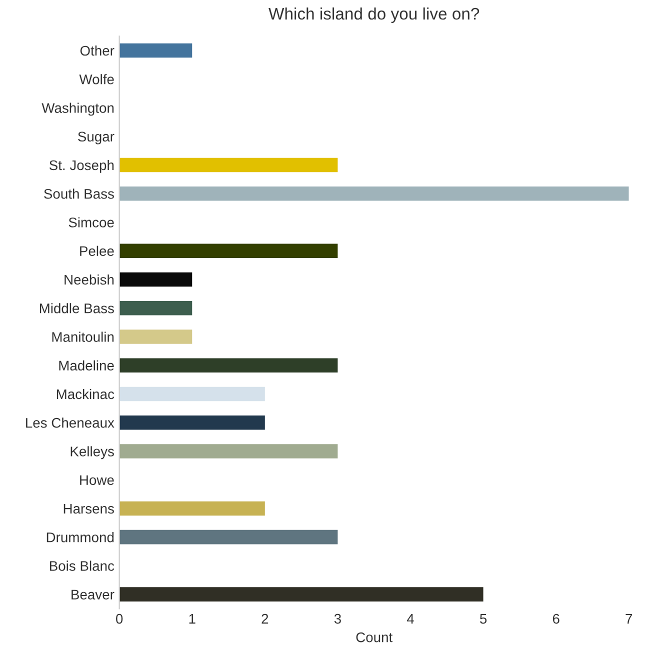 The image size is (645, 658). I want to click on y-tick-label: Drummond, so click(80, 537).